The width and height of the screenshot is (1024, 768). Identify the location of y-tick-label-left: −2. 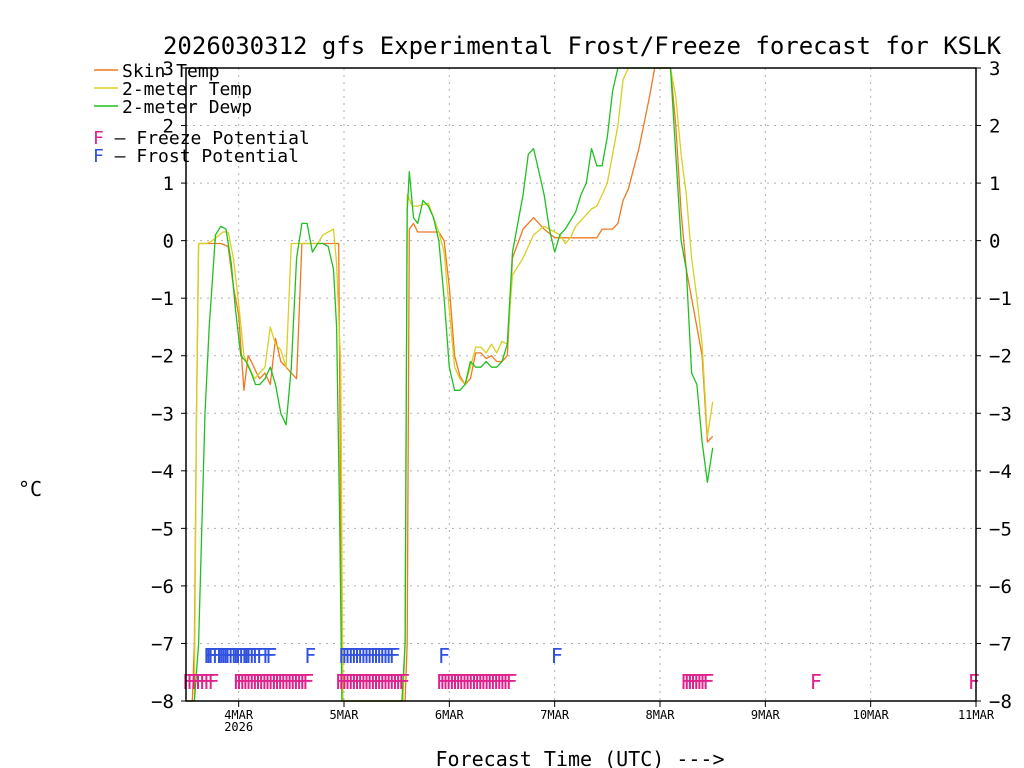
(162, 357).